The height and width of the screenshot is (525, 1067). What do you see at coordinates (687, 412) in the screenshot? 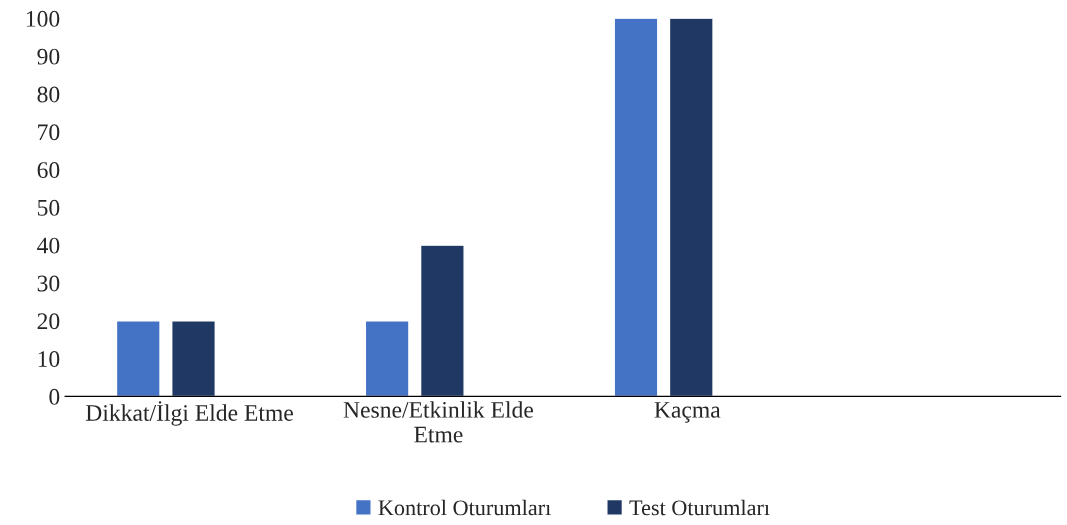
I see `x-tick-label: Kaçma` at bounding box center [687, 412].